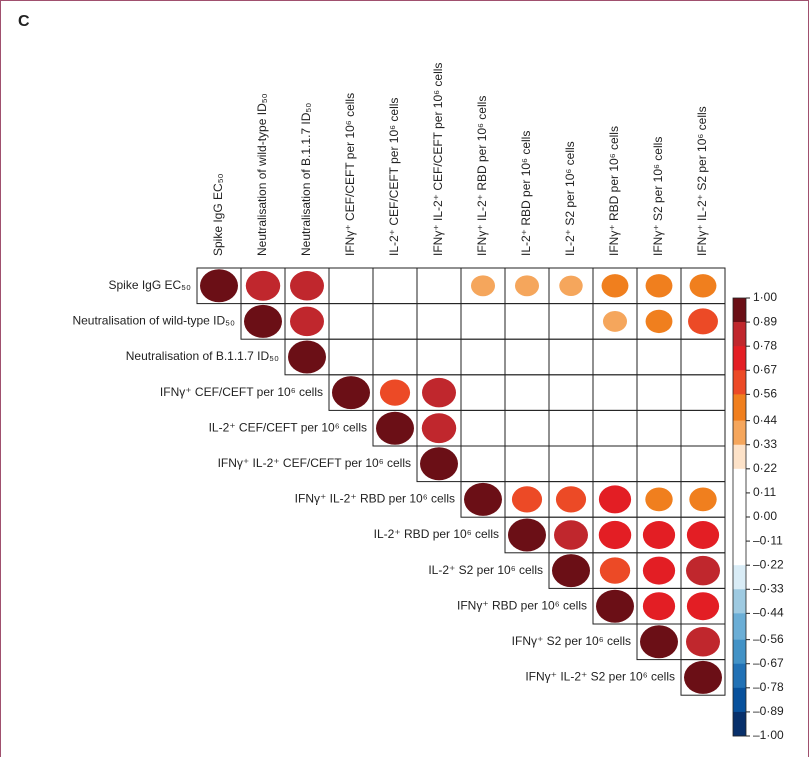  What do you see at coordinates (768, 639) in the screenshot?
I see `colorbar-tick-label: –0·56` at bounding box center [768, 639].